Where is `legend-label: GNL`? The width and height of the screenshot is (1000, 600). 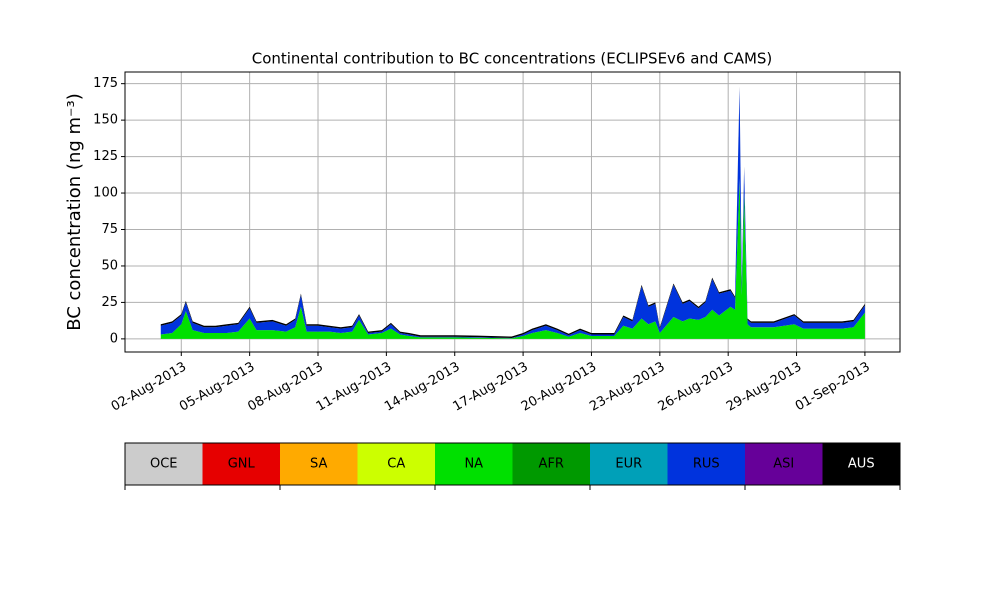 legend-label: GNL is located at coordinates (242, 464).